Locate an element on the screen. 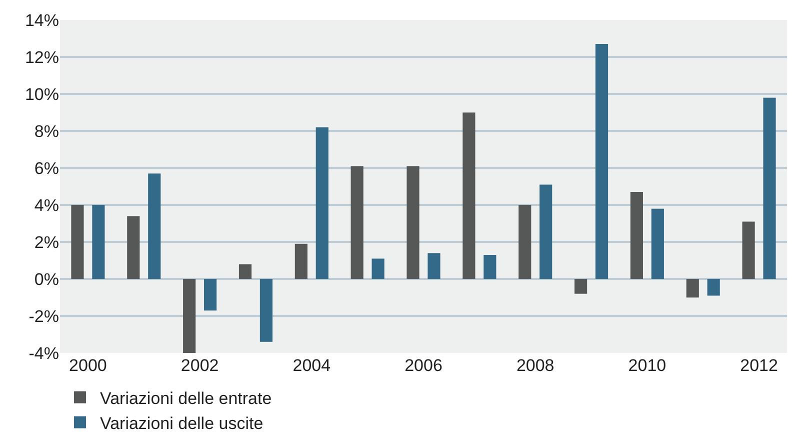 This screenshot has width=792, height=446. y-tick-label: 2% is located at coordinates (46, 242).